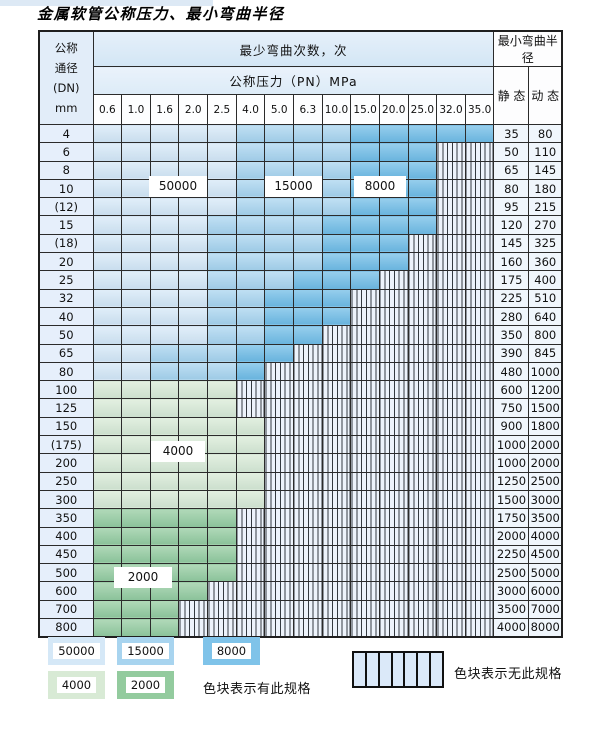 The image size is (600, 743). Describe the element at coordinates (300, 408) in the screenshot. I see `table-row: 125 750 1500` at that location.